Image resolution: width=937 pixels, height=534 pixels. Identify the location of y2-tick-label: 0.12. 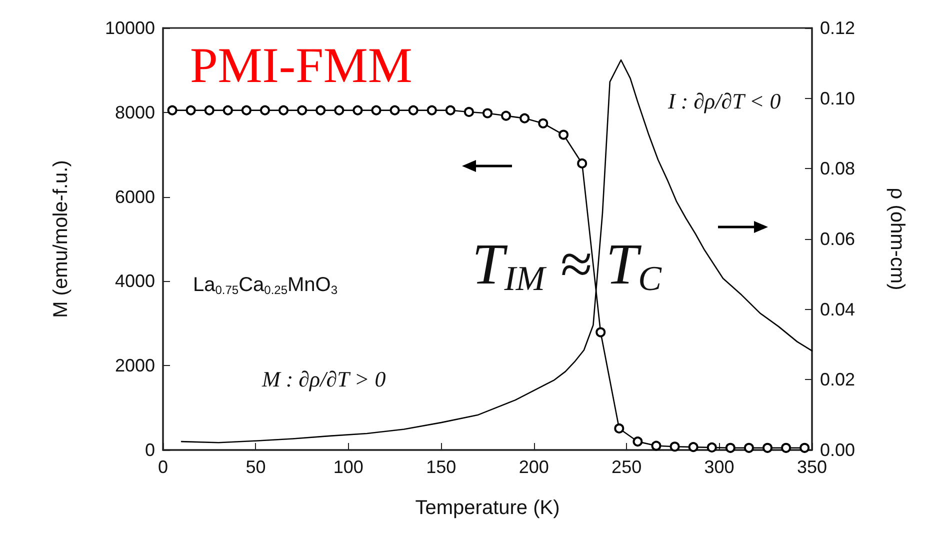
(838, 28).